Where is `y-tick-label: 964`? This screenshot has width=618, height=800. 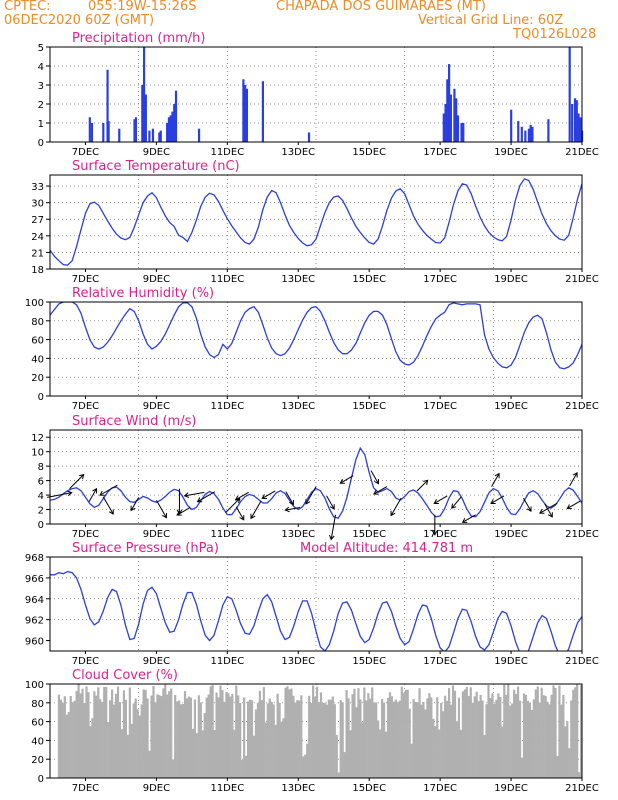
y-tick-label: 964 is located at coordinates (34, 600).